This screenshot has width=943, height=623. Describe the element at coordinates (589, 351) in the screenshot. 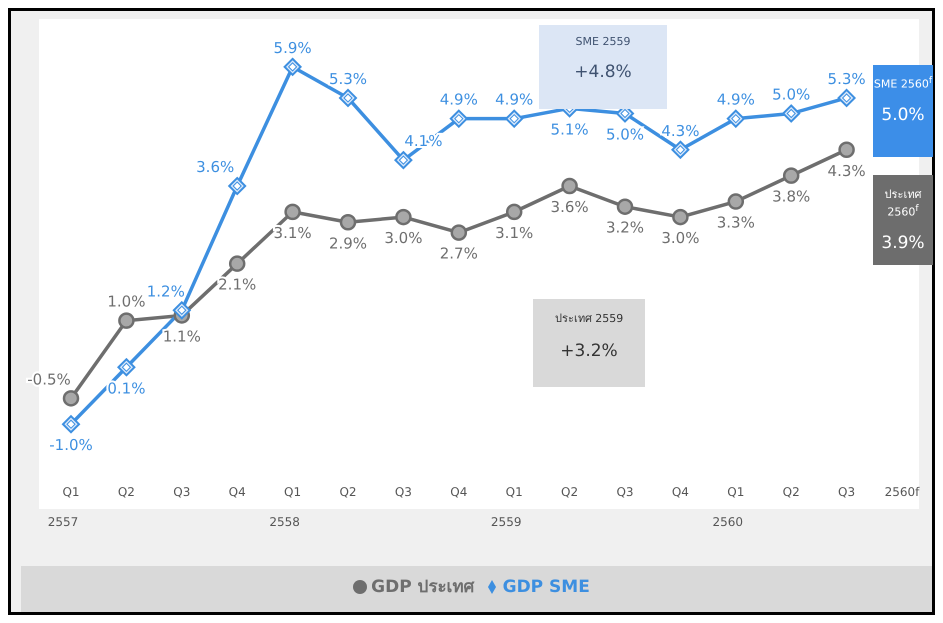

I see `annotation: +3.2%` at that location.